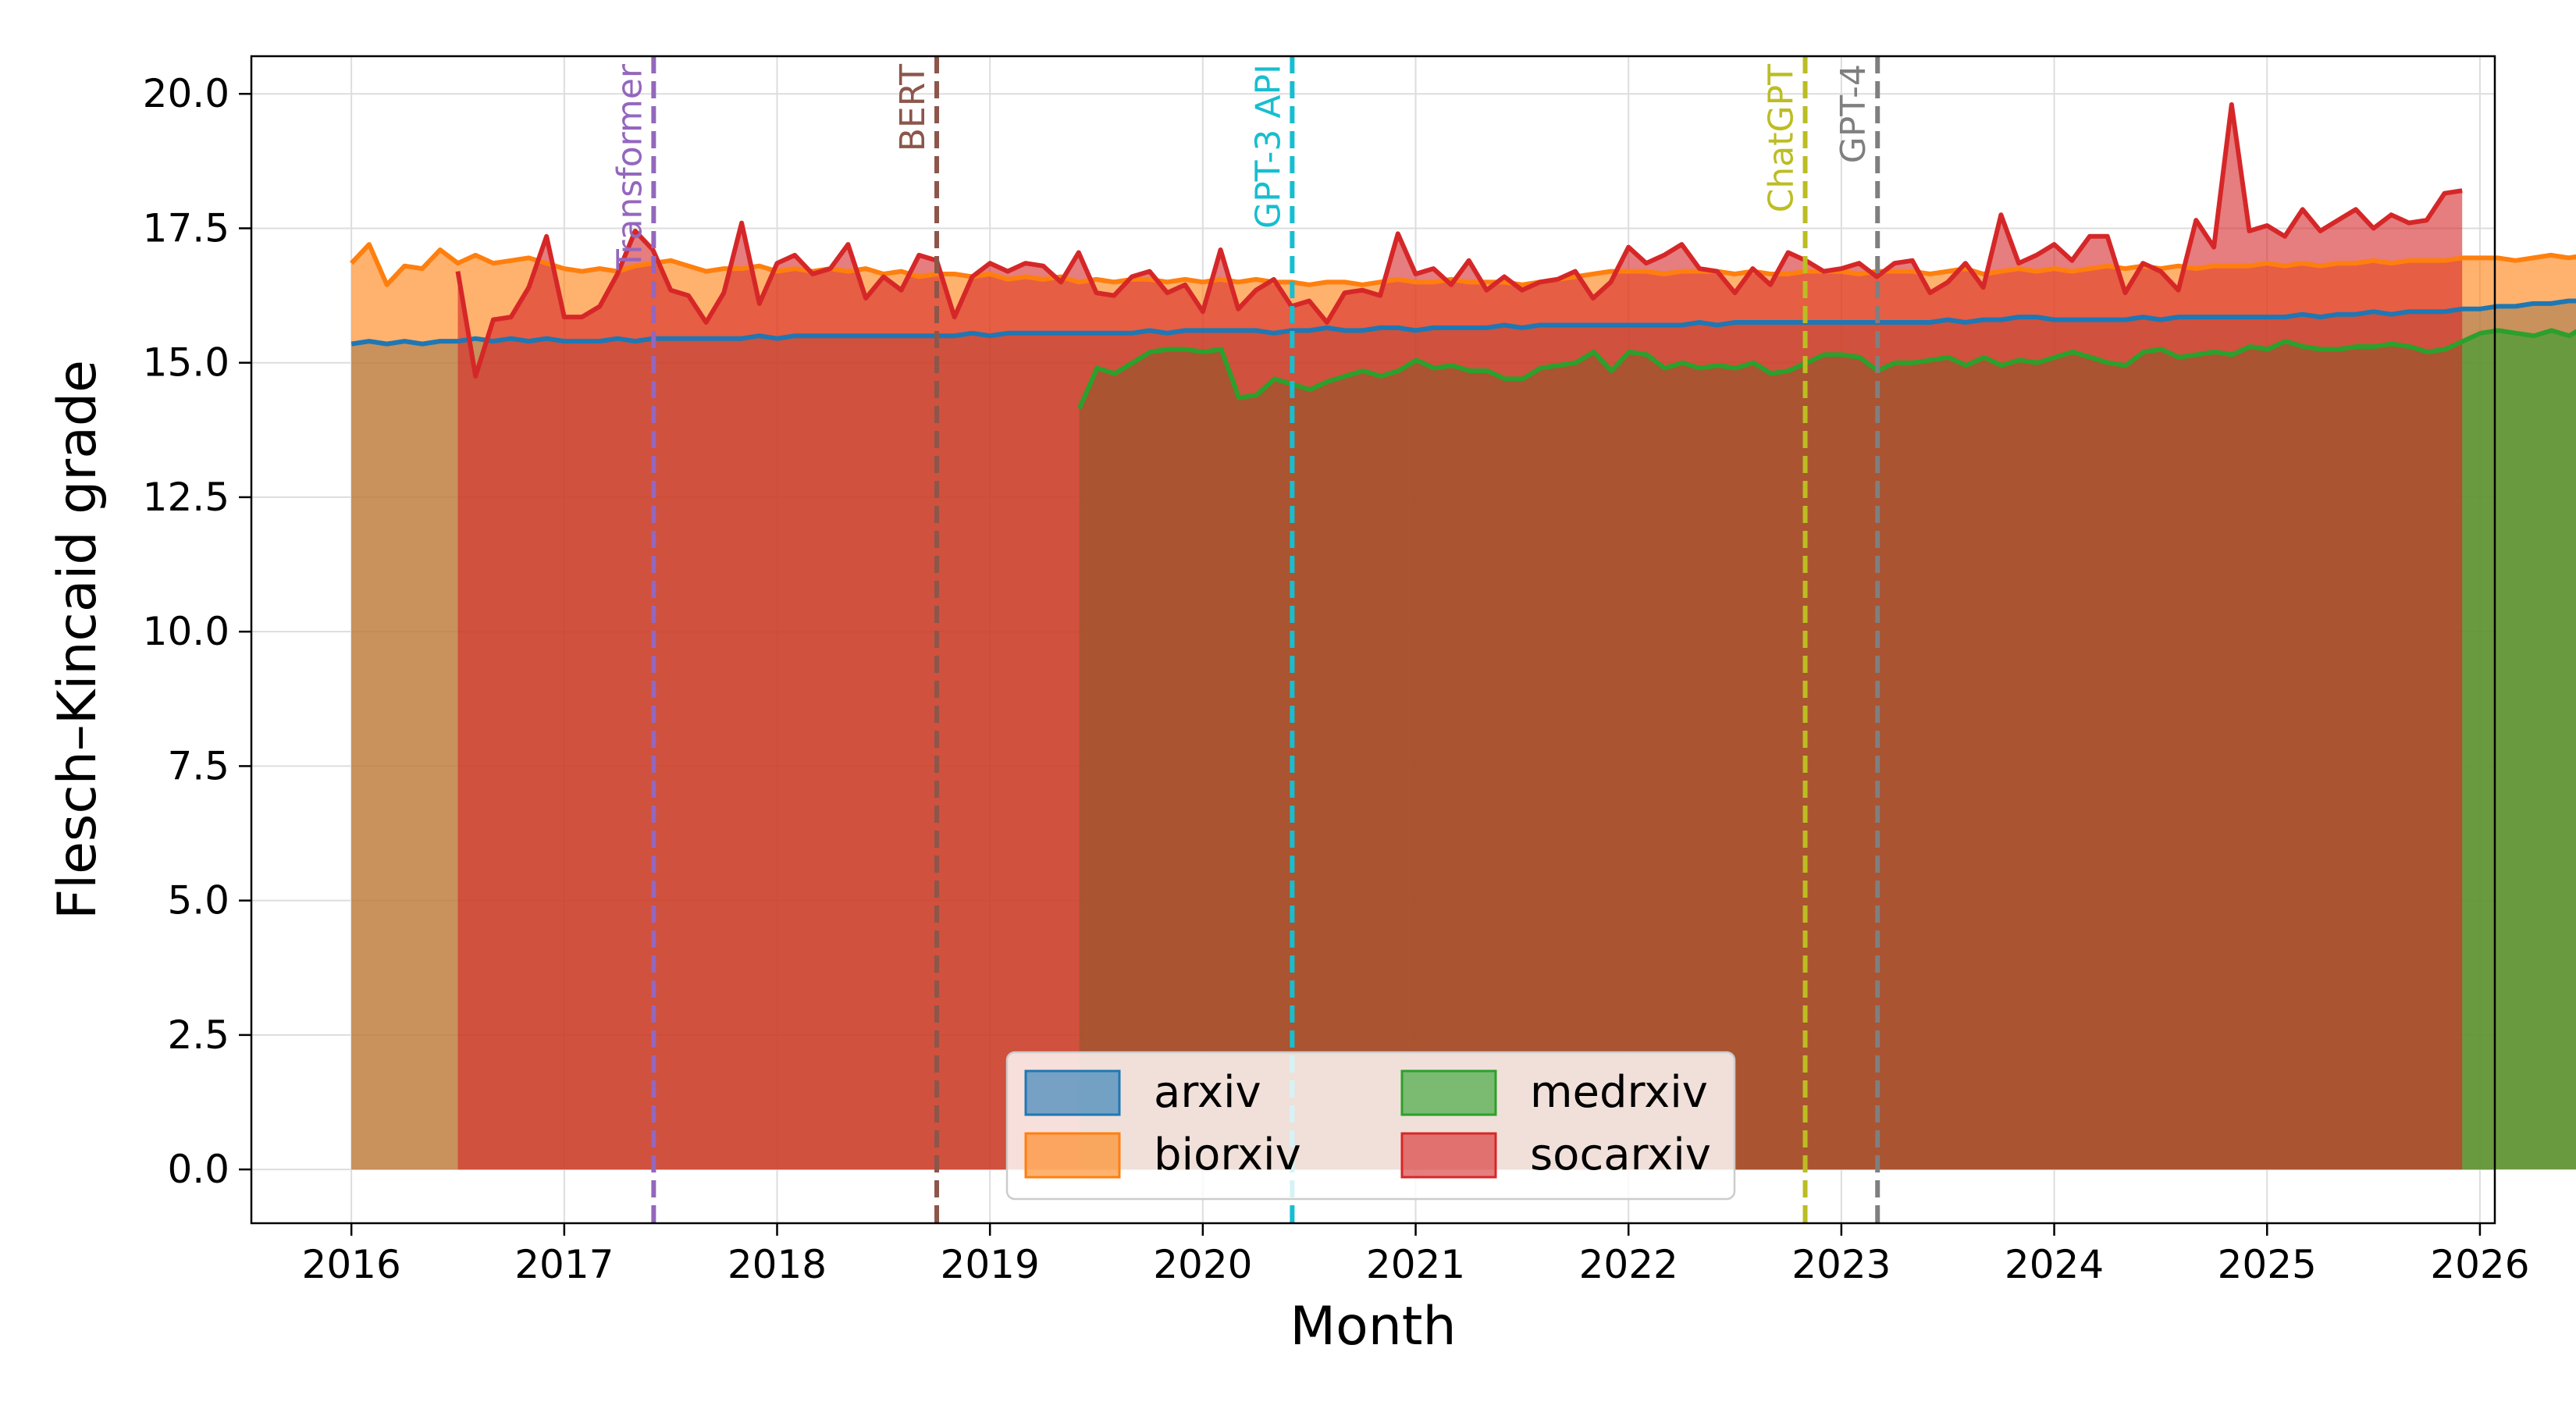  I want to click on x-tick-label: 2018, so click(777, 1264).